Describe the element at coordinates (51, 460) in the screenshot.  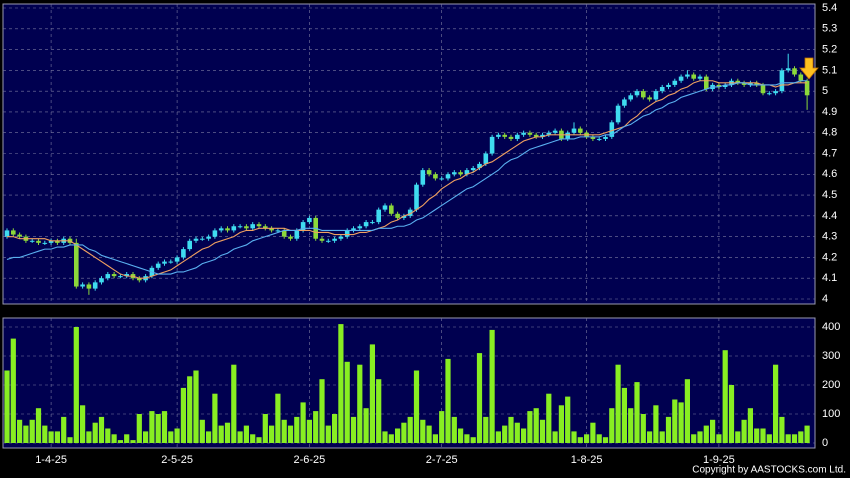
I see `x-tick-label: 1-4-25` at that location.